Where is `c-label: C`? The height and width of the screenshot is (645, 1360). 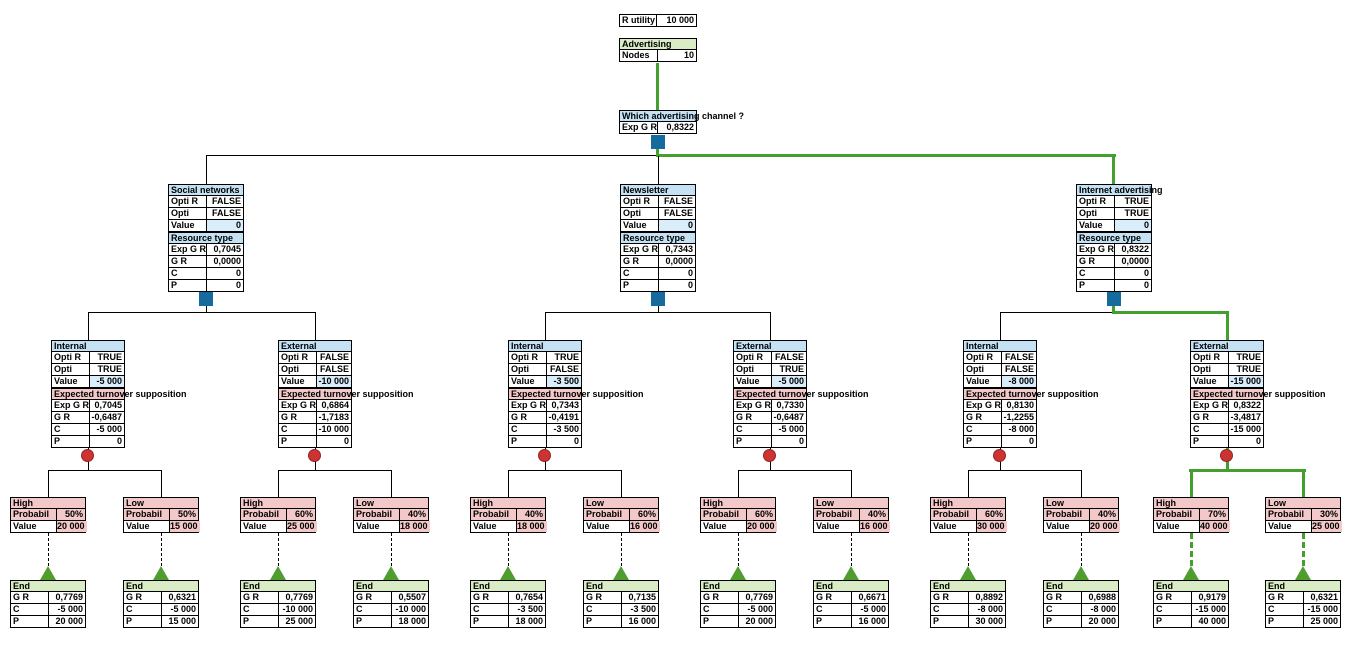
c-label: C is located at coordinates (1173, 609).